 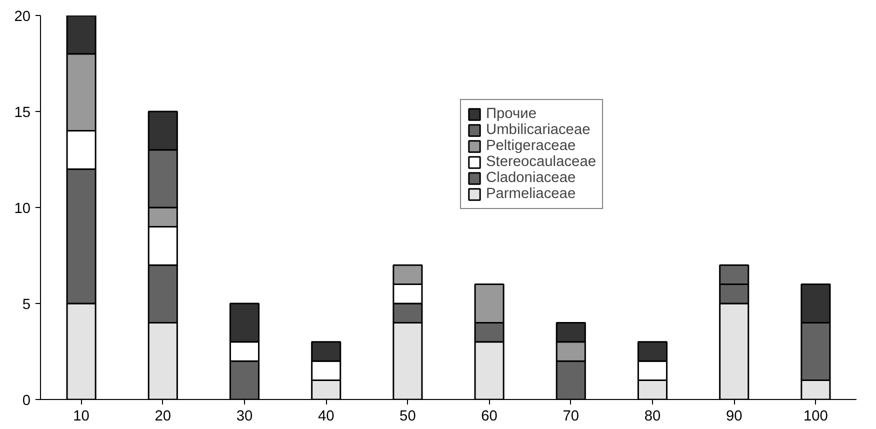 What do you see at coordinates (531, 146) in the screenshot?
I see `legend-label: Peltigeraceae` at bounding box center [531, 146].